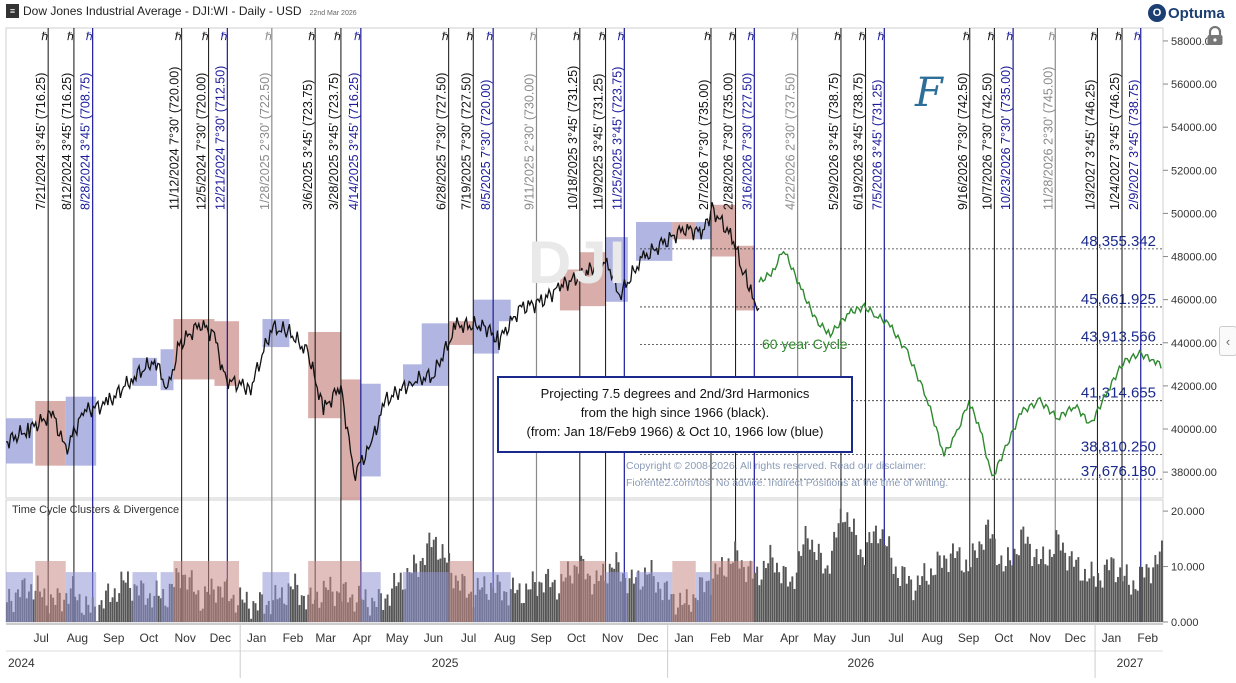 This screenshot has height=683, width=1236. Describe the element at coordinates (1194, 214) in the screenshot. I see `y-tick-label: 50000.00` at that location.